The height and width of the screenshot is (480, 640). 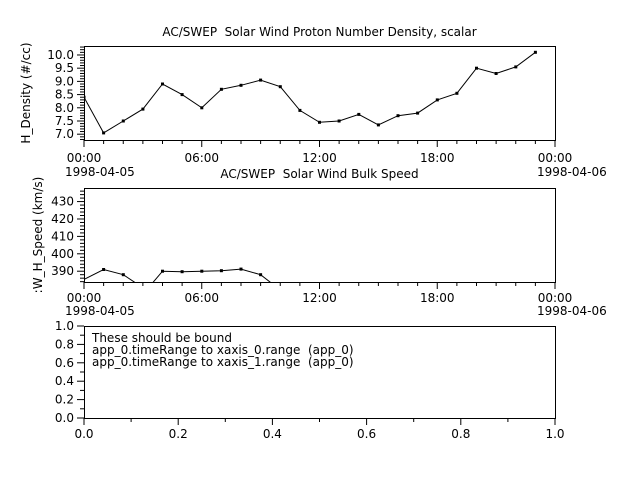 What do you see at coordinates (69, 372) in the screenshot?
I see `plot3-y-axis: 0.0 0.2 0.4 0.6 0.8 1.0` at bounding box center [69, 372].